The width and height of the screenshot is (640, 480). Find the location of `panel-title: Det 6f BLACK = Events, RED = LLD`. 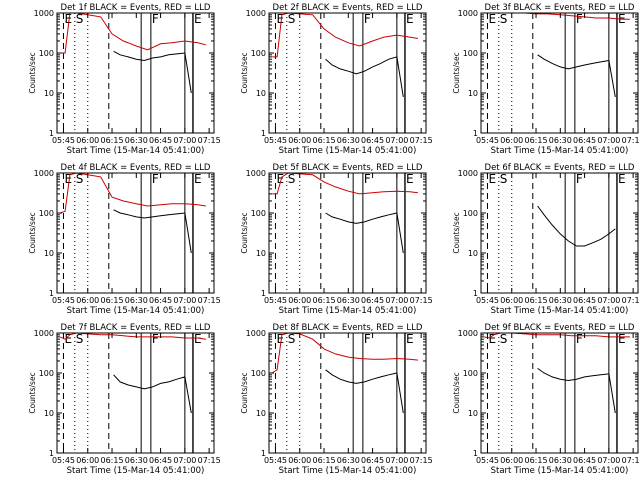

panel-title: Det 6f BLACK = Events, RED = LLD is located at coordinates (560, 168).